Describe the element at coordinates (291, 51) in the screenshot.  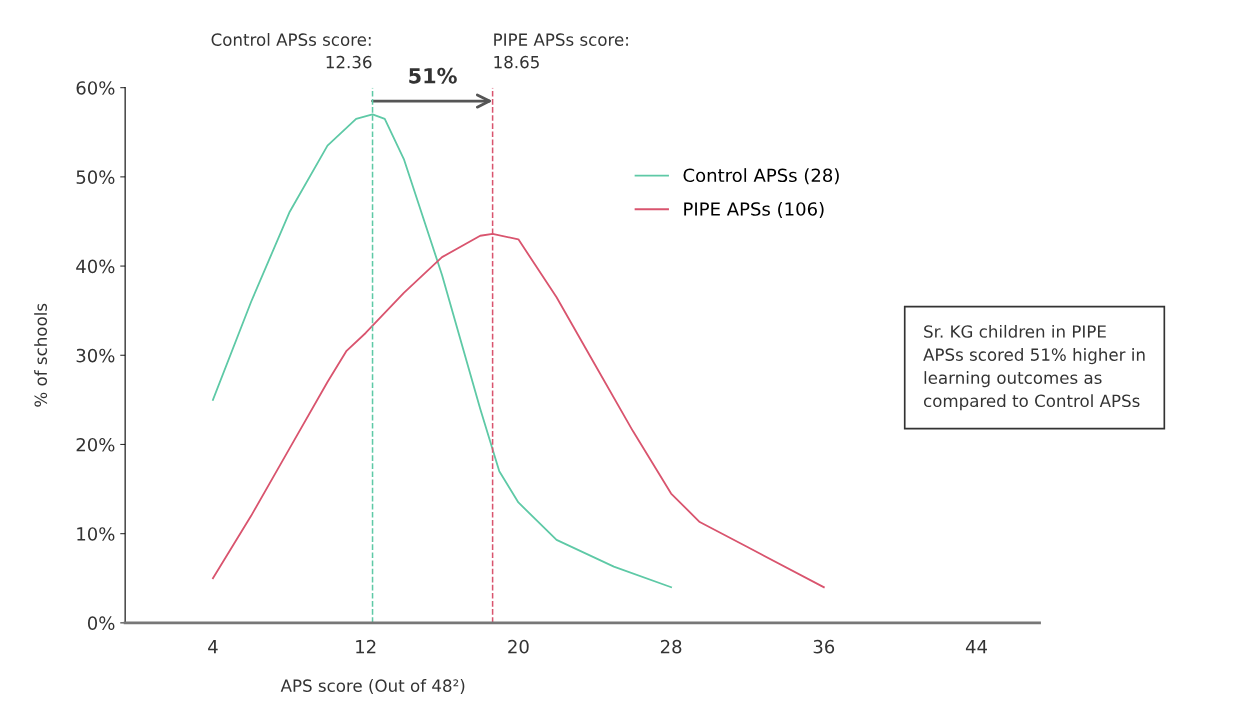
I see `ref-line-label: Control APSs score: 12.36` at that location.